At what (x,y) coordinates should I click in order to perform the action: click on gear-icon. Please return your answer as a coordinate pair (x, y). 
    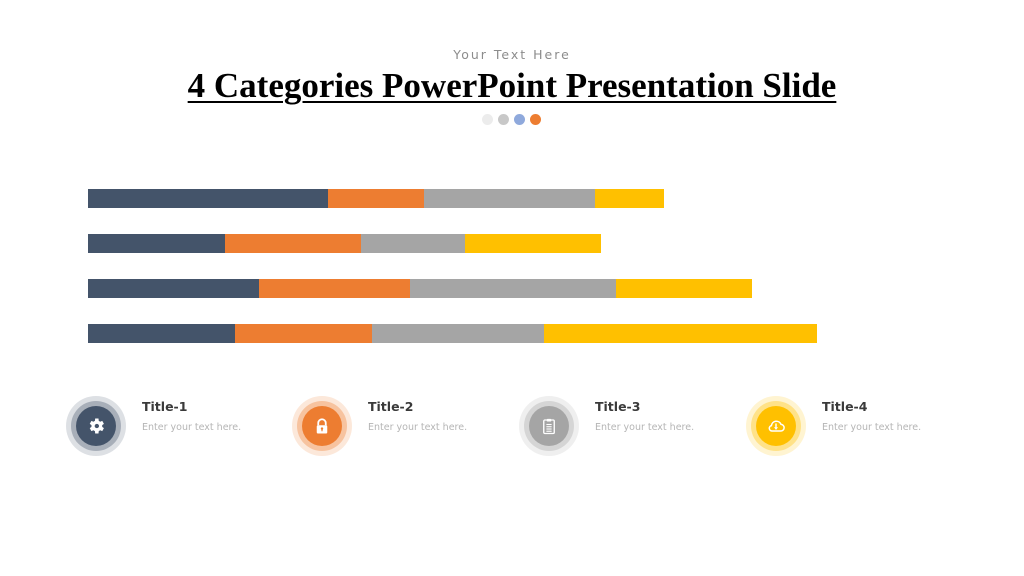
    Looking at the image, I should click on (96, 426).